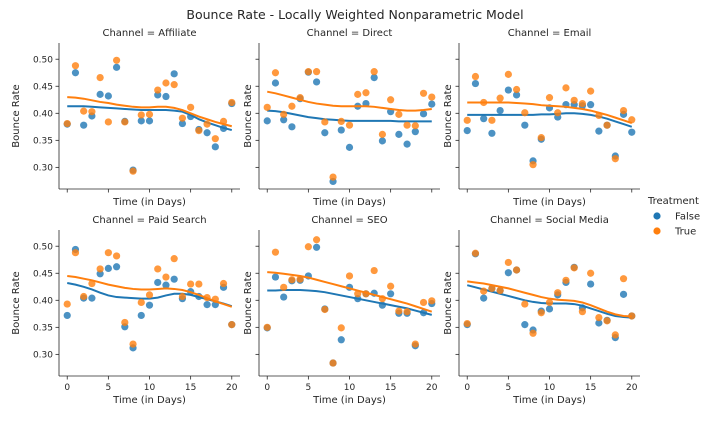  Describe the element at coordinates (685, 232) in the screenshot. I see `legend-label-true: True` at that location.